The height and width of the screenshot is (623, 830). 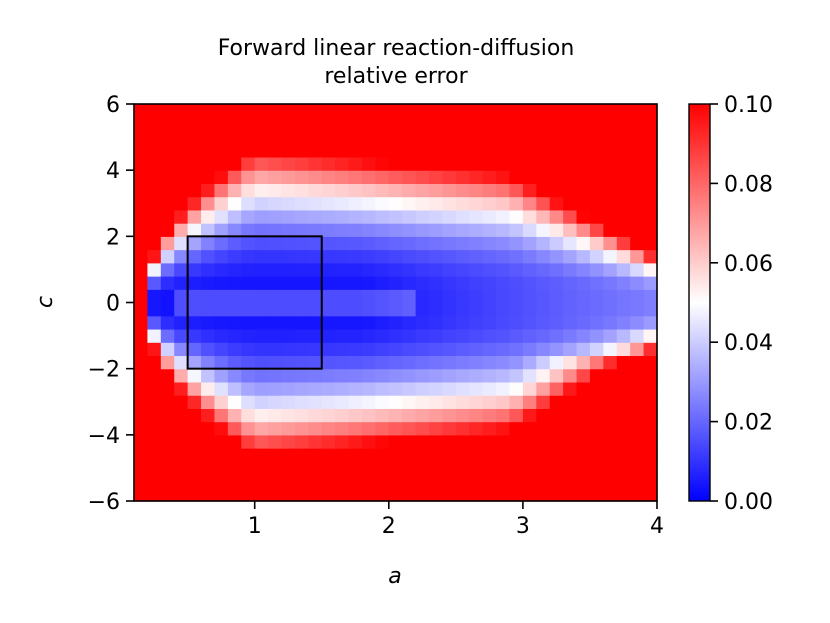 I want to click on x-tick-label: 3, so click(x=523, y=526).